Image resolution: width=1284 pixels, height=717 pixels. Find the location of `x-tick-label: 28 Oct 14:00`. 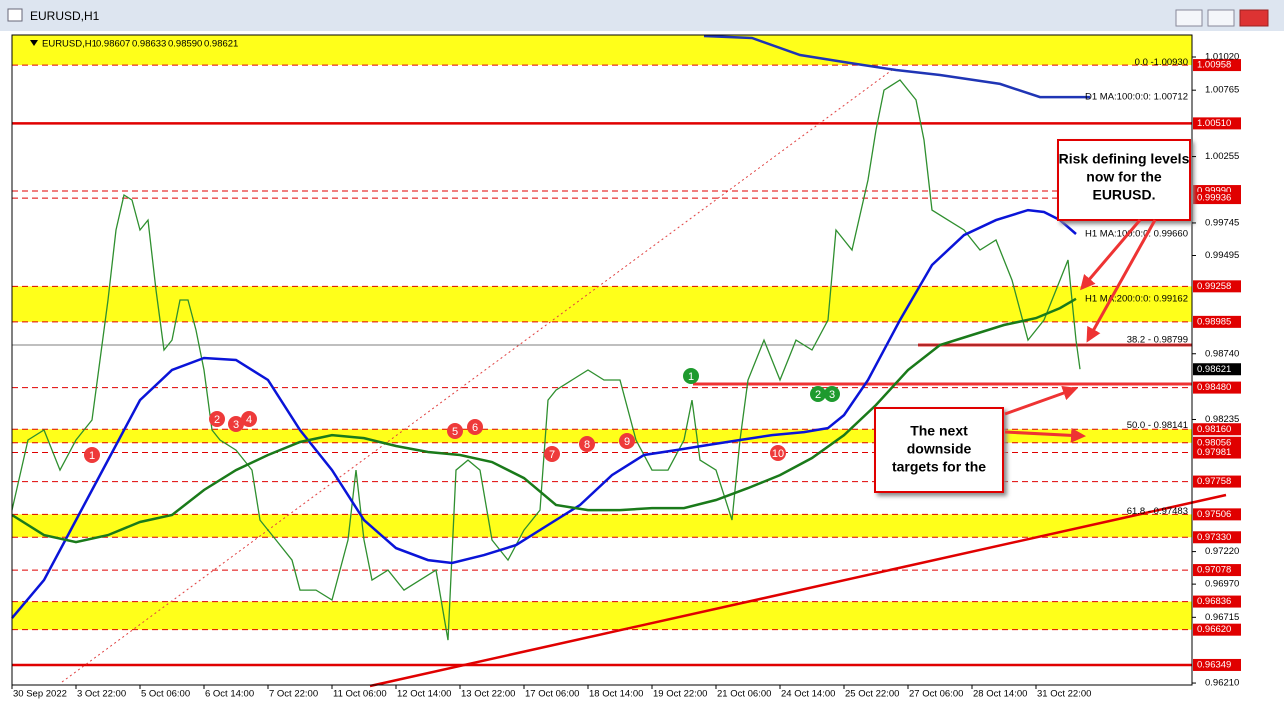

x-tick-label: 28 Oct 14:00 is located at coordinates (1000, 694).